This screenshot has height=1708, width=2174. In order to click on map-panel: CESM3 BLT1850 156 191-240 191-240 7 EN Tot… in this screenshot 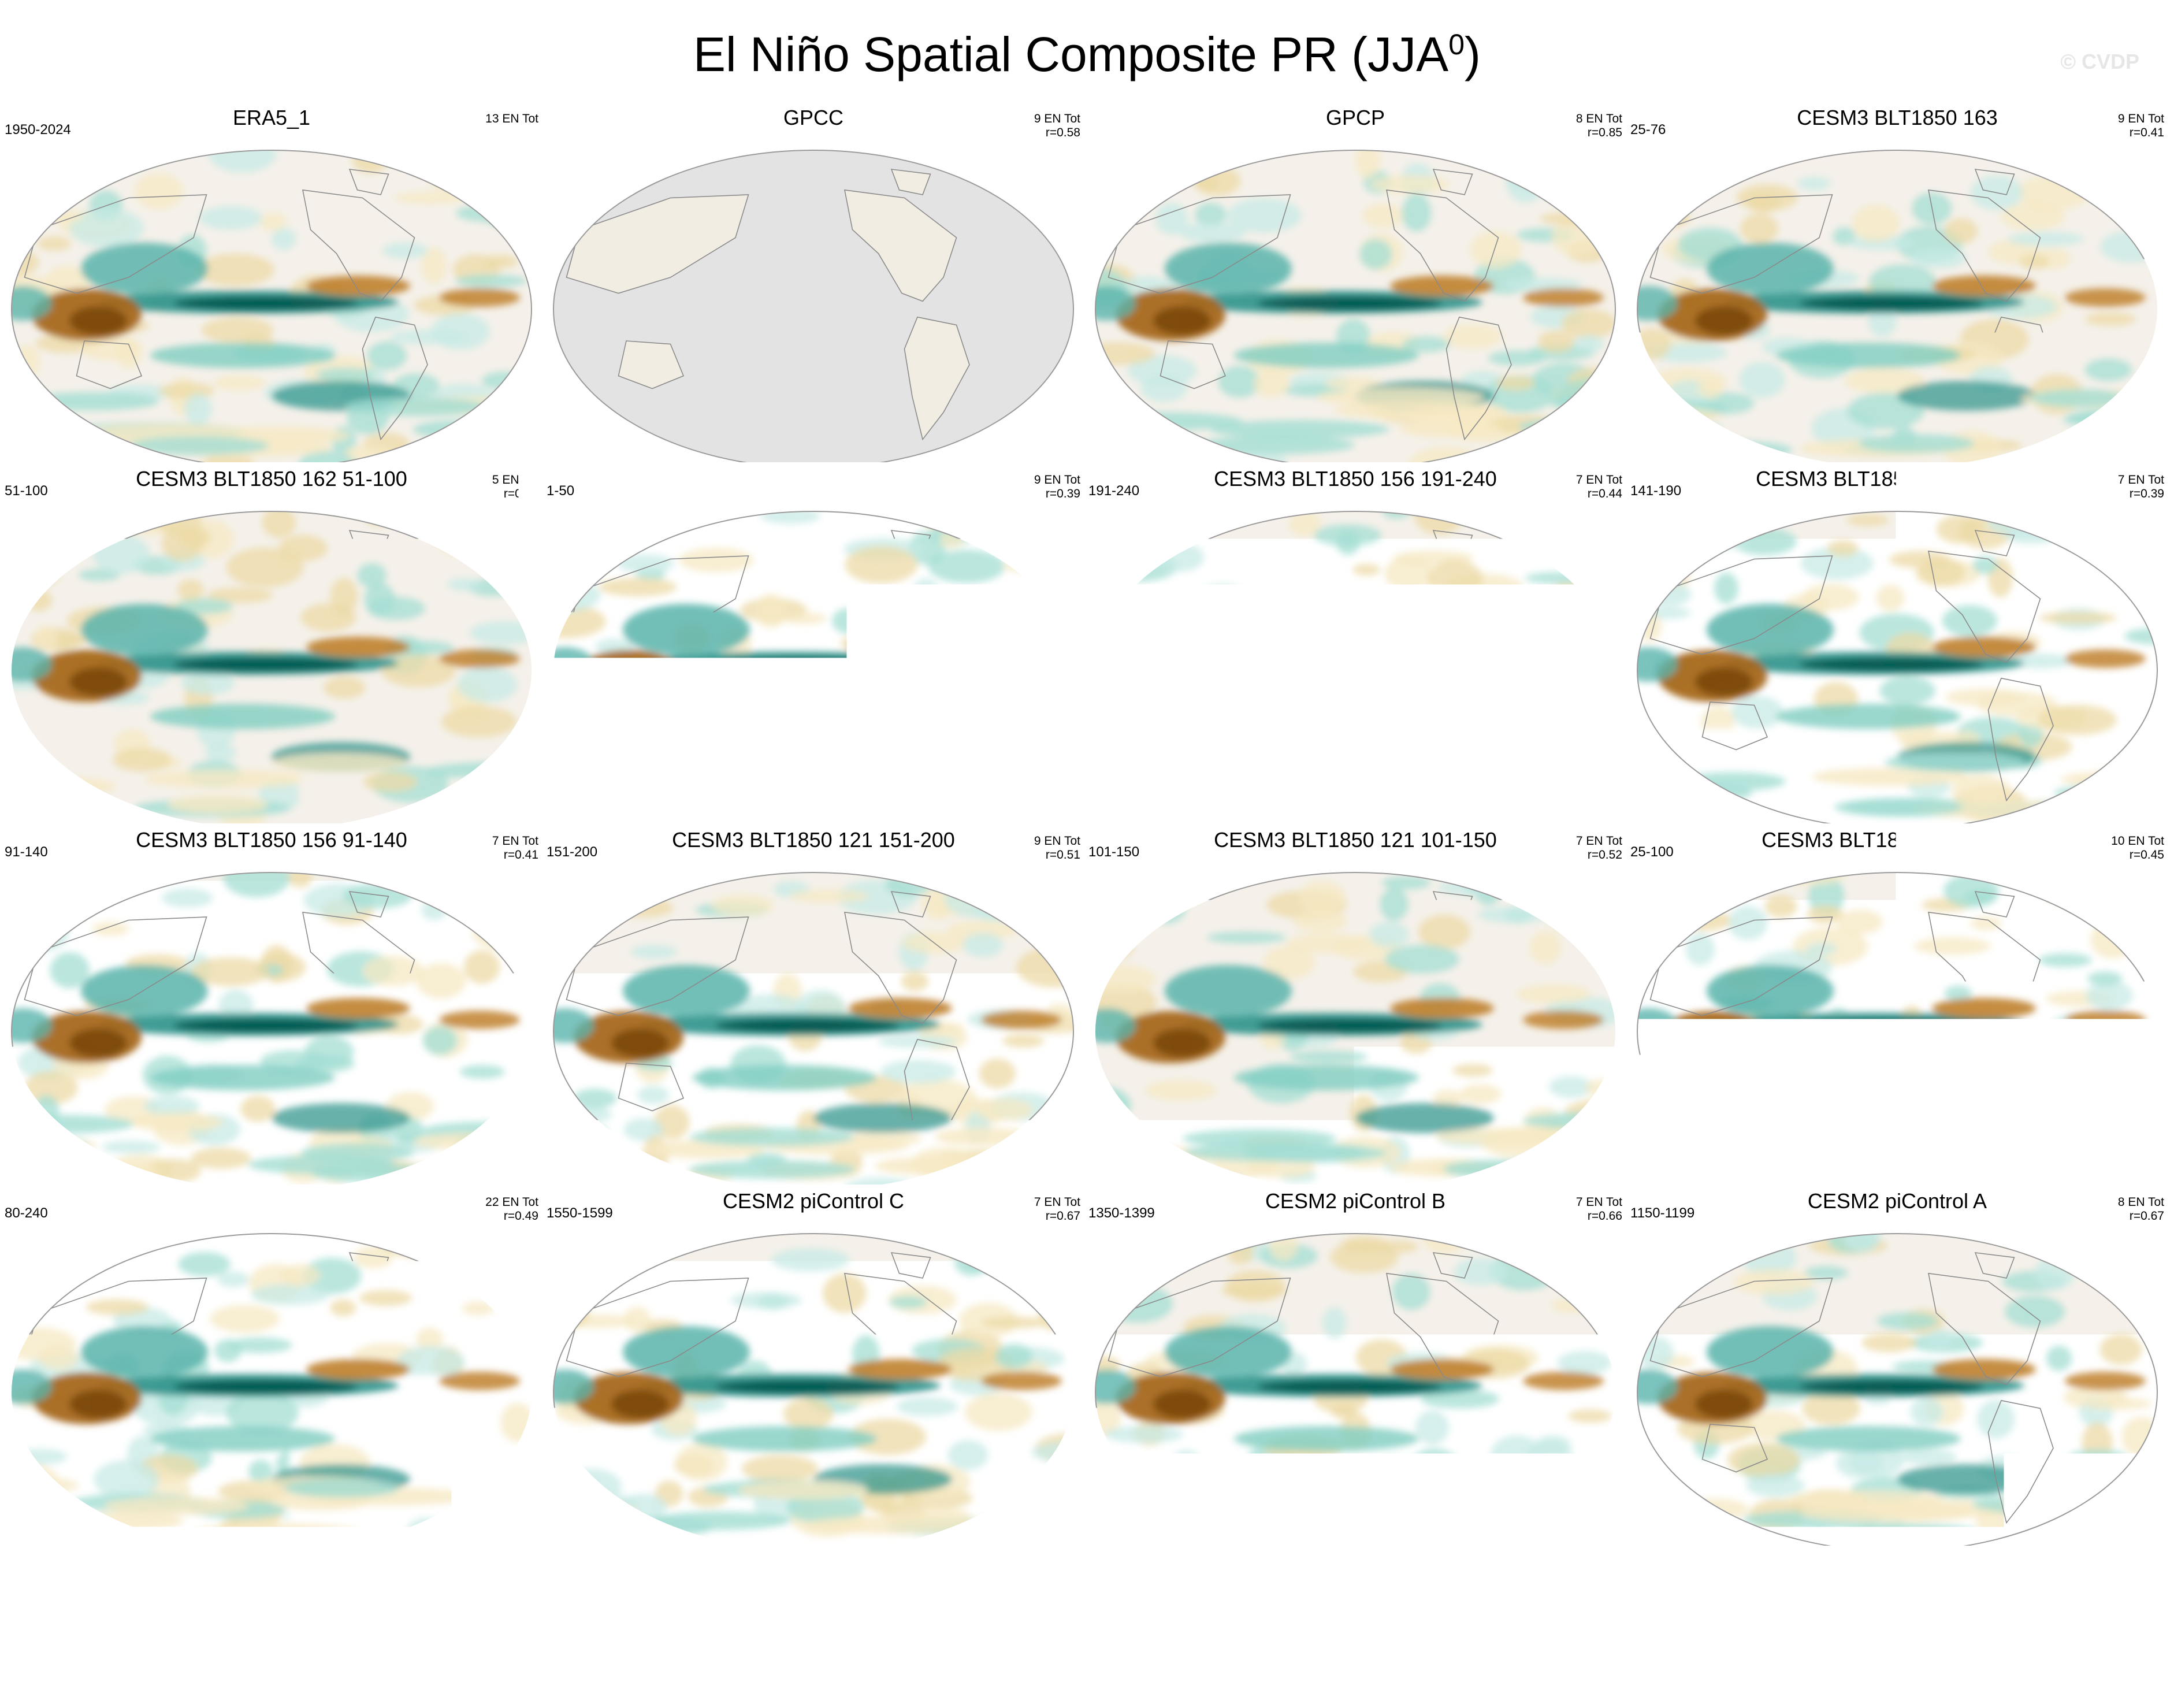, I will do `click(1355, 644)`.